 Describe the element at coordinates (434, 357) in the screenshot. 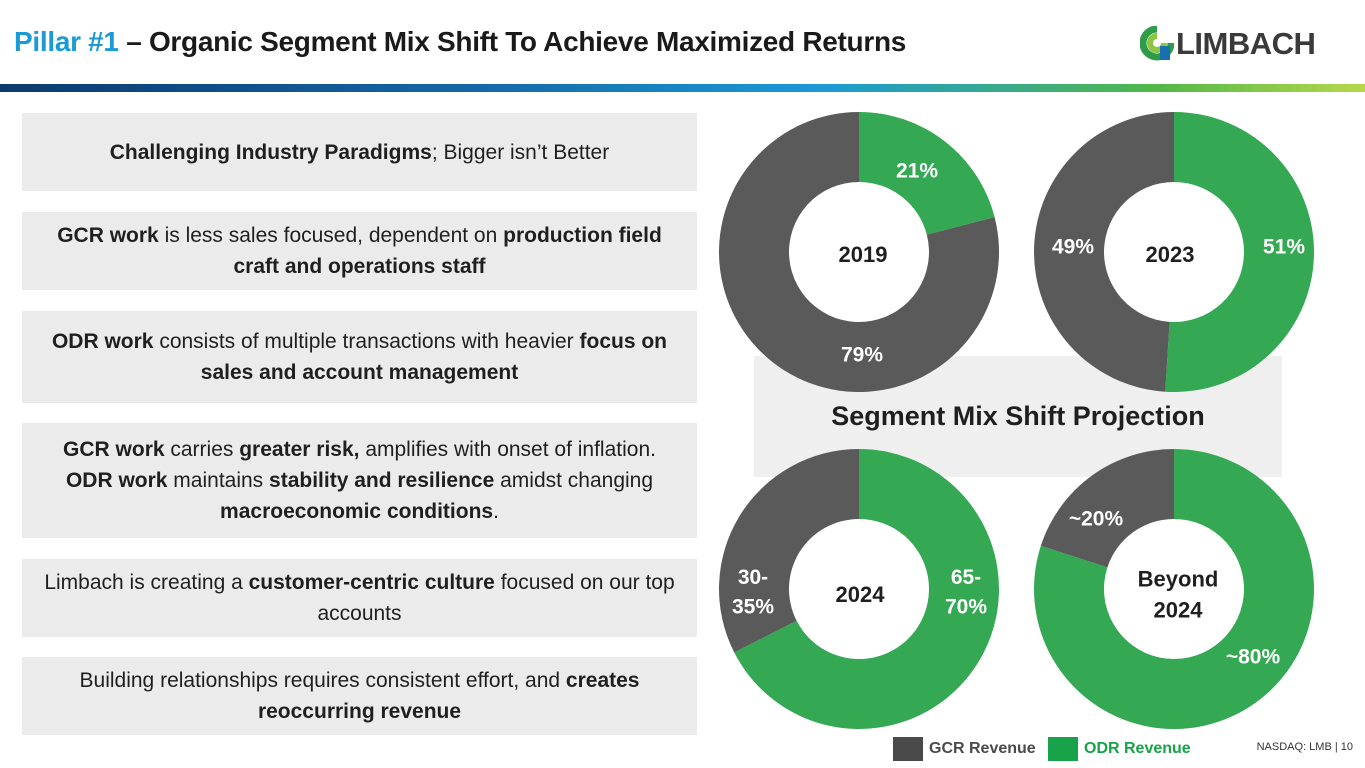

I see `card-text-run: focus on sales and account management` at that location.